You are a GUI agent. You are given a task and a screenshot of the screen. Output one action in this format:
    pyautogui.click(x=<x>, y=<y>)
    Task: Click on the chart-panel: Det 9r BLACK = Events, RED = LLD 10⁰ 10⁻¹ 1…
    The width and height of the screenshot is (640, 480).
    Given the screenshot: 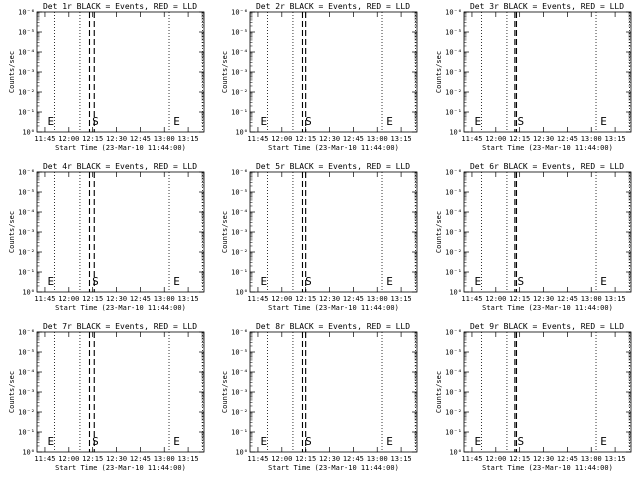 What is the action you would take?
    pyautogui.click(x=533, y=400)
    